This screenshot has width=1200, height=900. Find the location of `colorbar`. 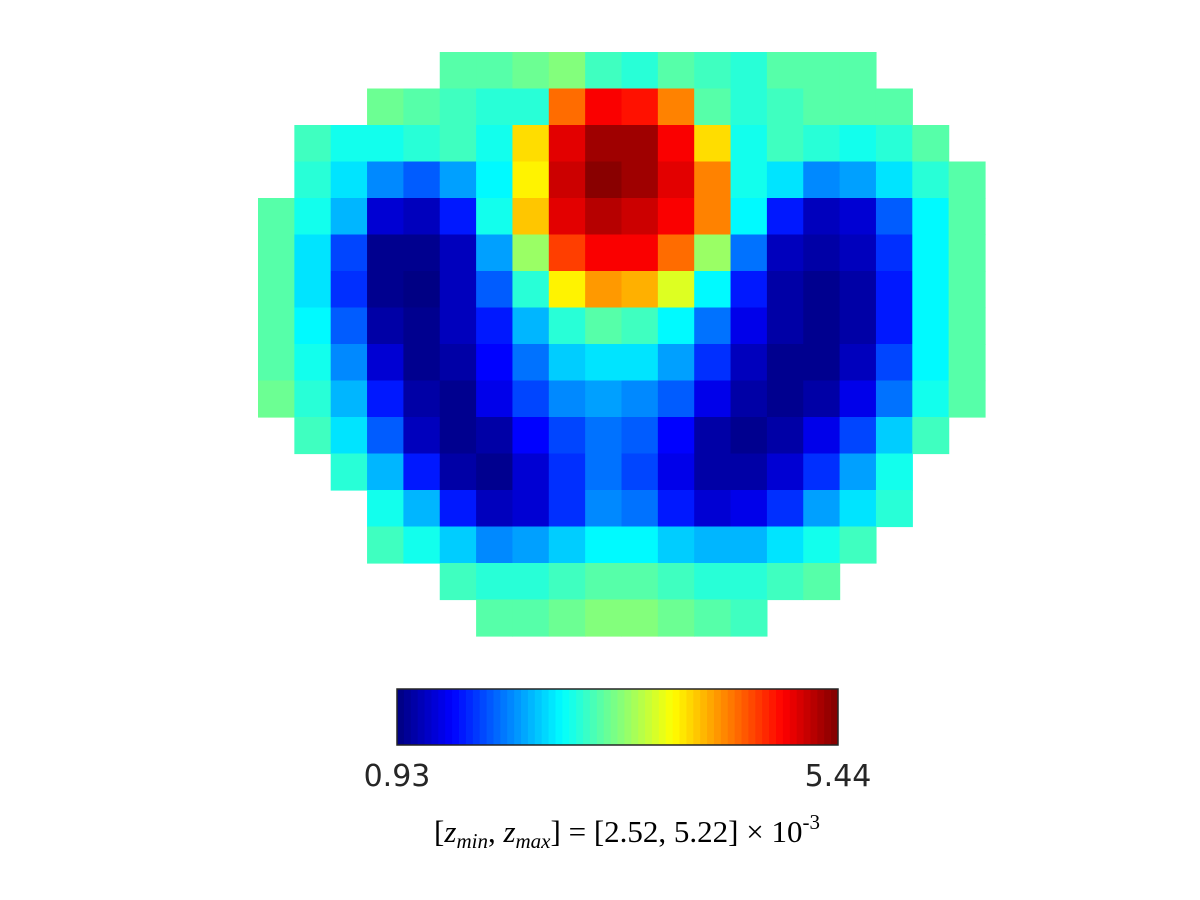

colorbar is located at coordinates (618, 717).